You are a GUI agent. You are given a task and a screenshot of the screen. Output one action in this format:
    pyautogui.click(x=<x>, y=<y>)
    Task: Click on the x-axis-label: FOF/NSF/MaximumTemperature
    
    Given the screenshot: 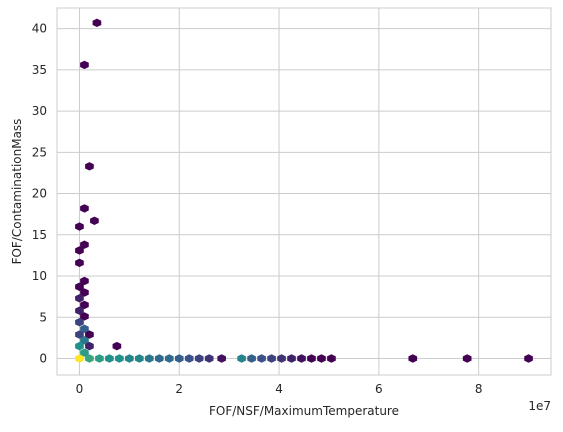 What is the action you would take?
    pyautogui.click(x=304, y=411)
    